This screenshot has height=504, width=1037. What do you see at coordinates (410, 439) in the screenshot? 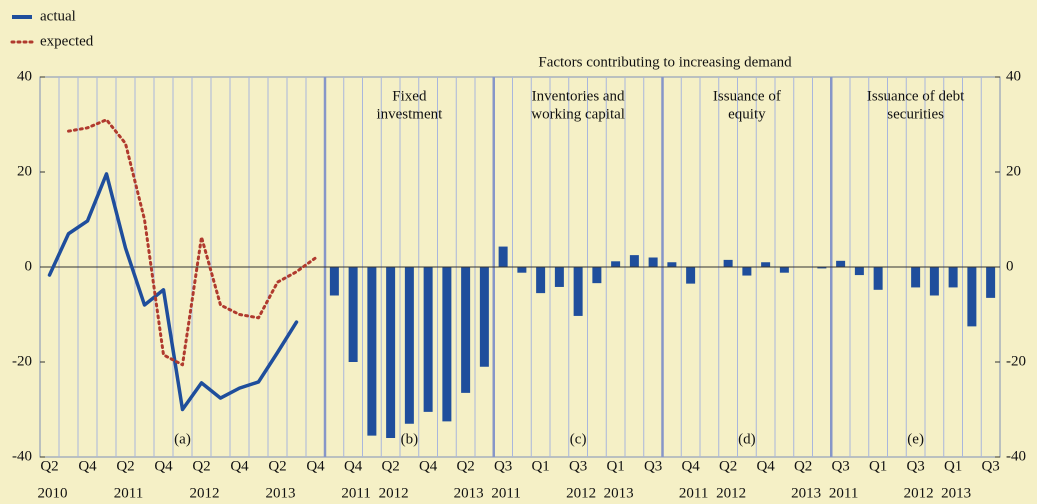
I see `panel-annotation: (b)` at bounding box center [410, 439].